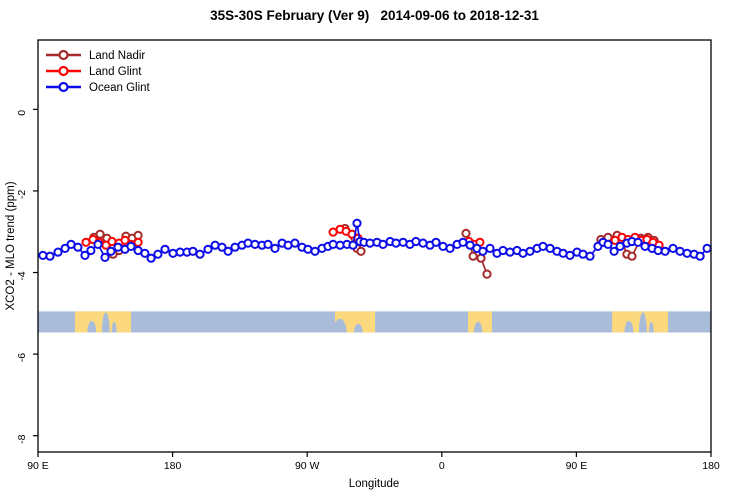  I want to click on map-strip, so click(374, 322).